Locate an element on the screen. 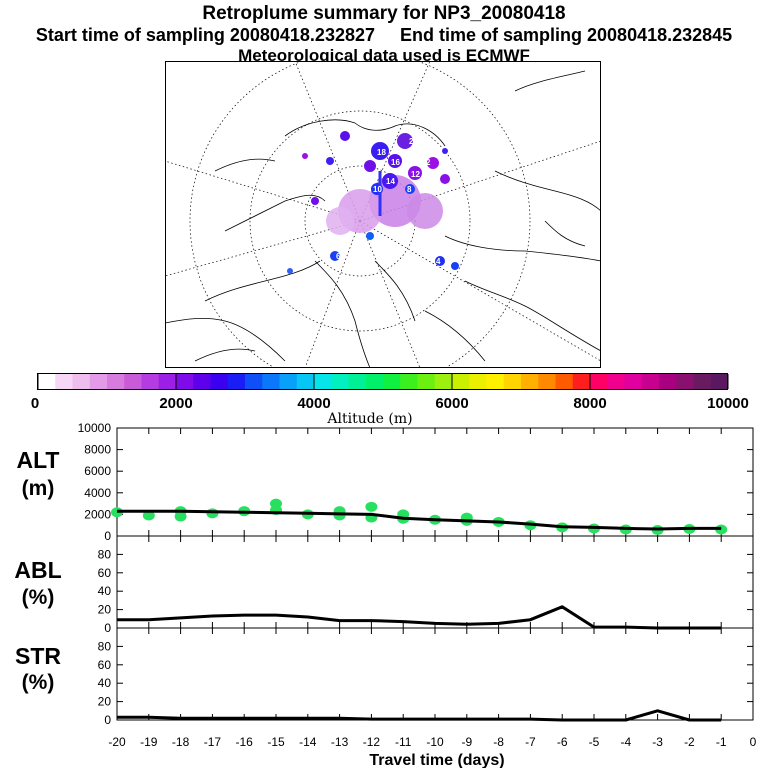 The height and width of the screenshot is (768, 768). svg-text: 12 is located at coordinates (415, 174).